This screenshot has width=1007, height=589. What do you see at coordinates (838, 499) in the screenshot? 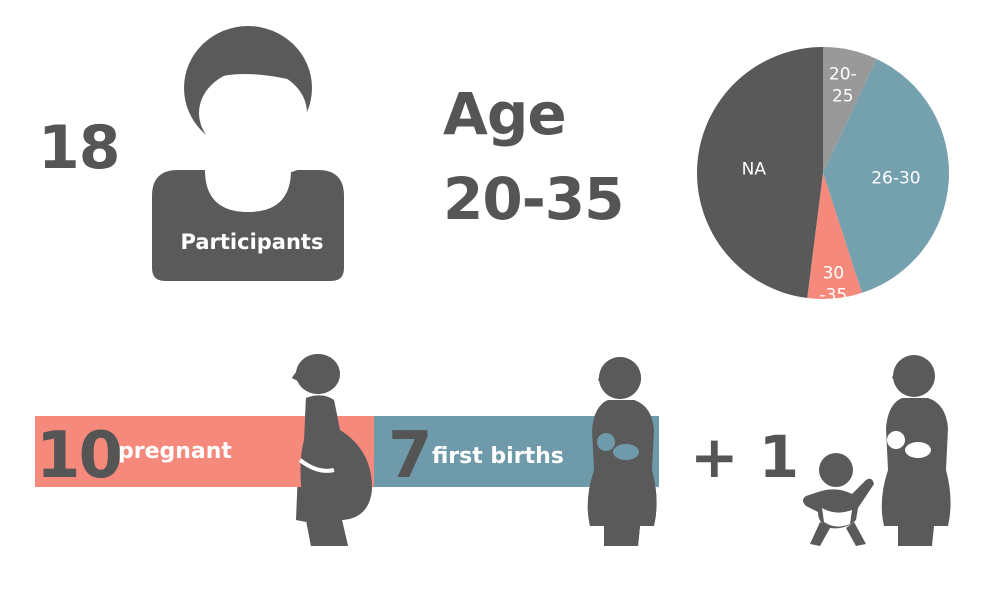
I see `toddler-icon` at bounding box center [838, 499].